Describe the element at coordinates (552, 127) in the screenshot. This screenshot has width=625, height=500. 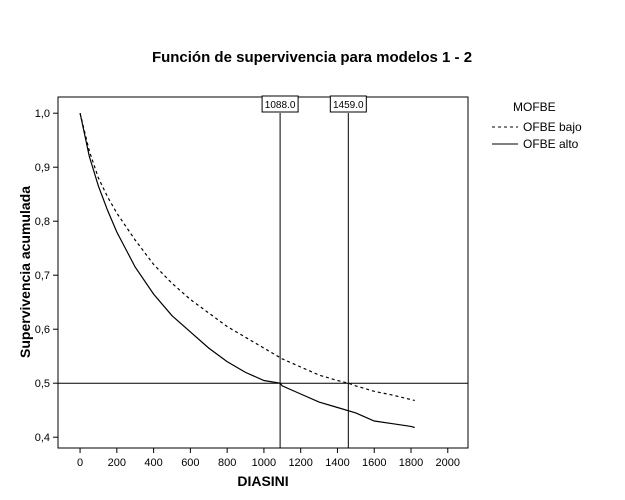
I see `legend-label-ofbe-bajo: OFBE bajo` at that location.